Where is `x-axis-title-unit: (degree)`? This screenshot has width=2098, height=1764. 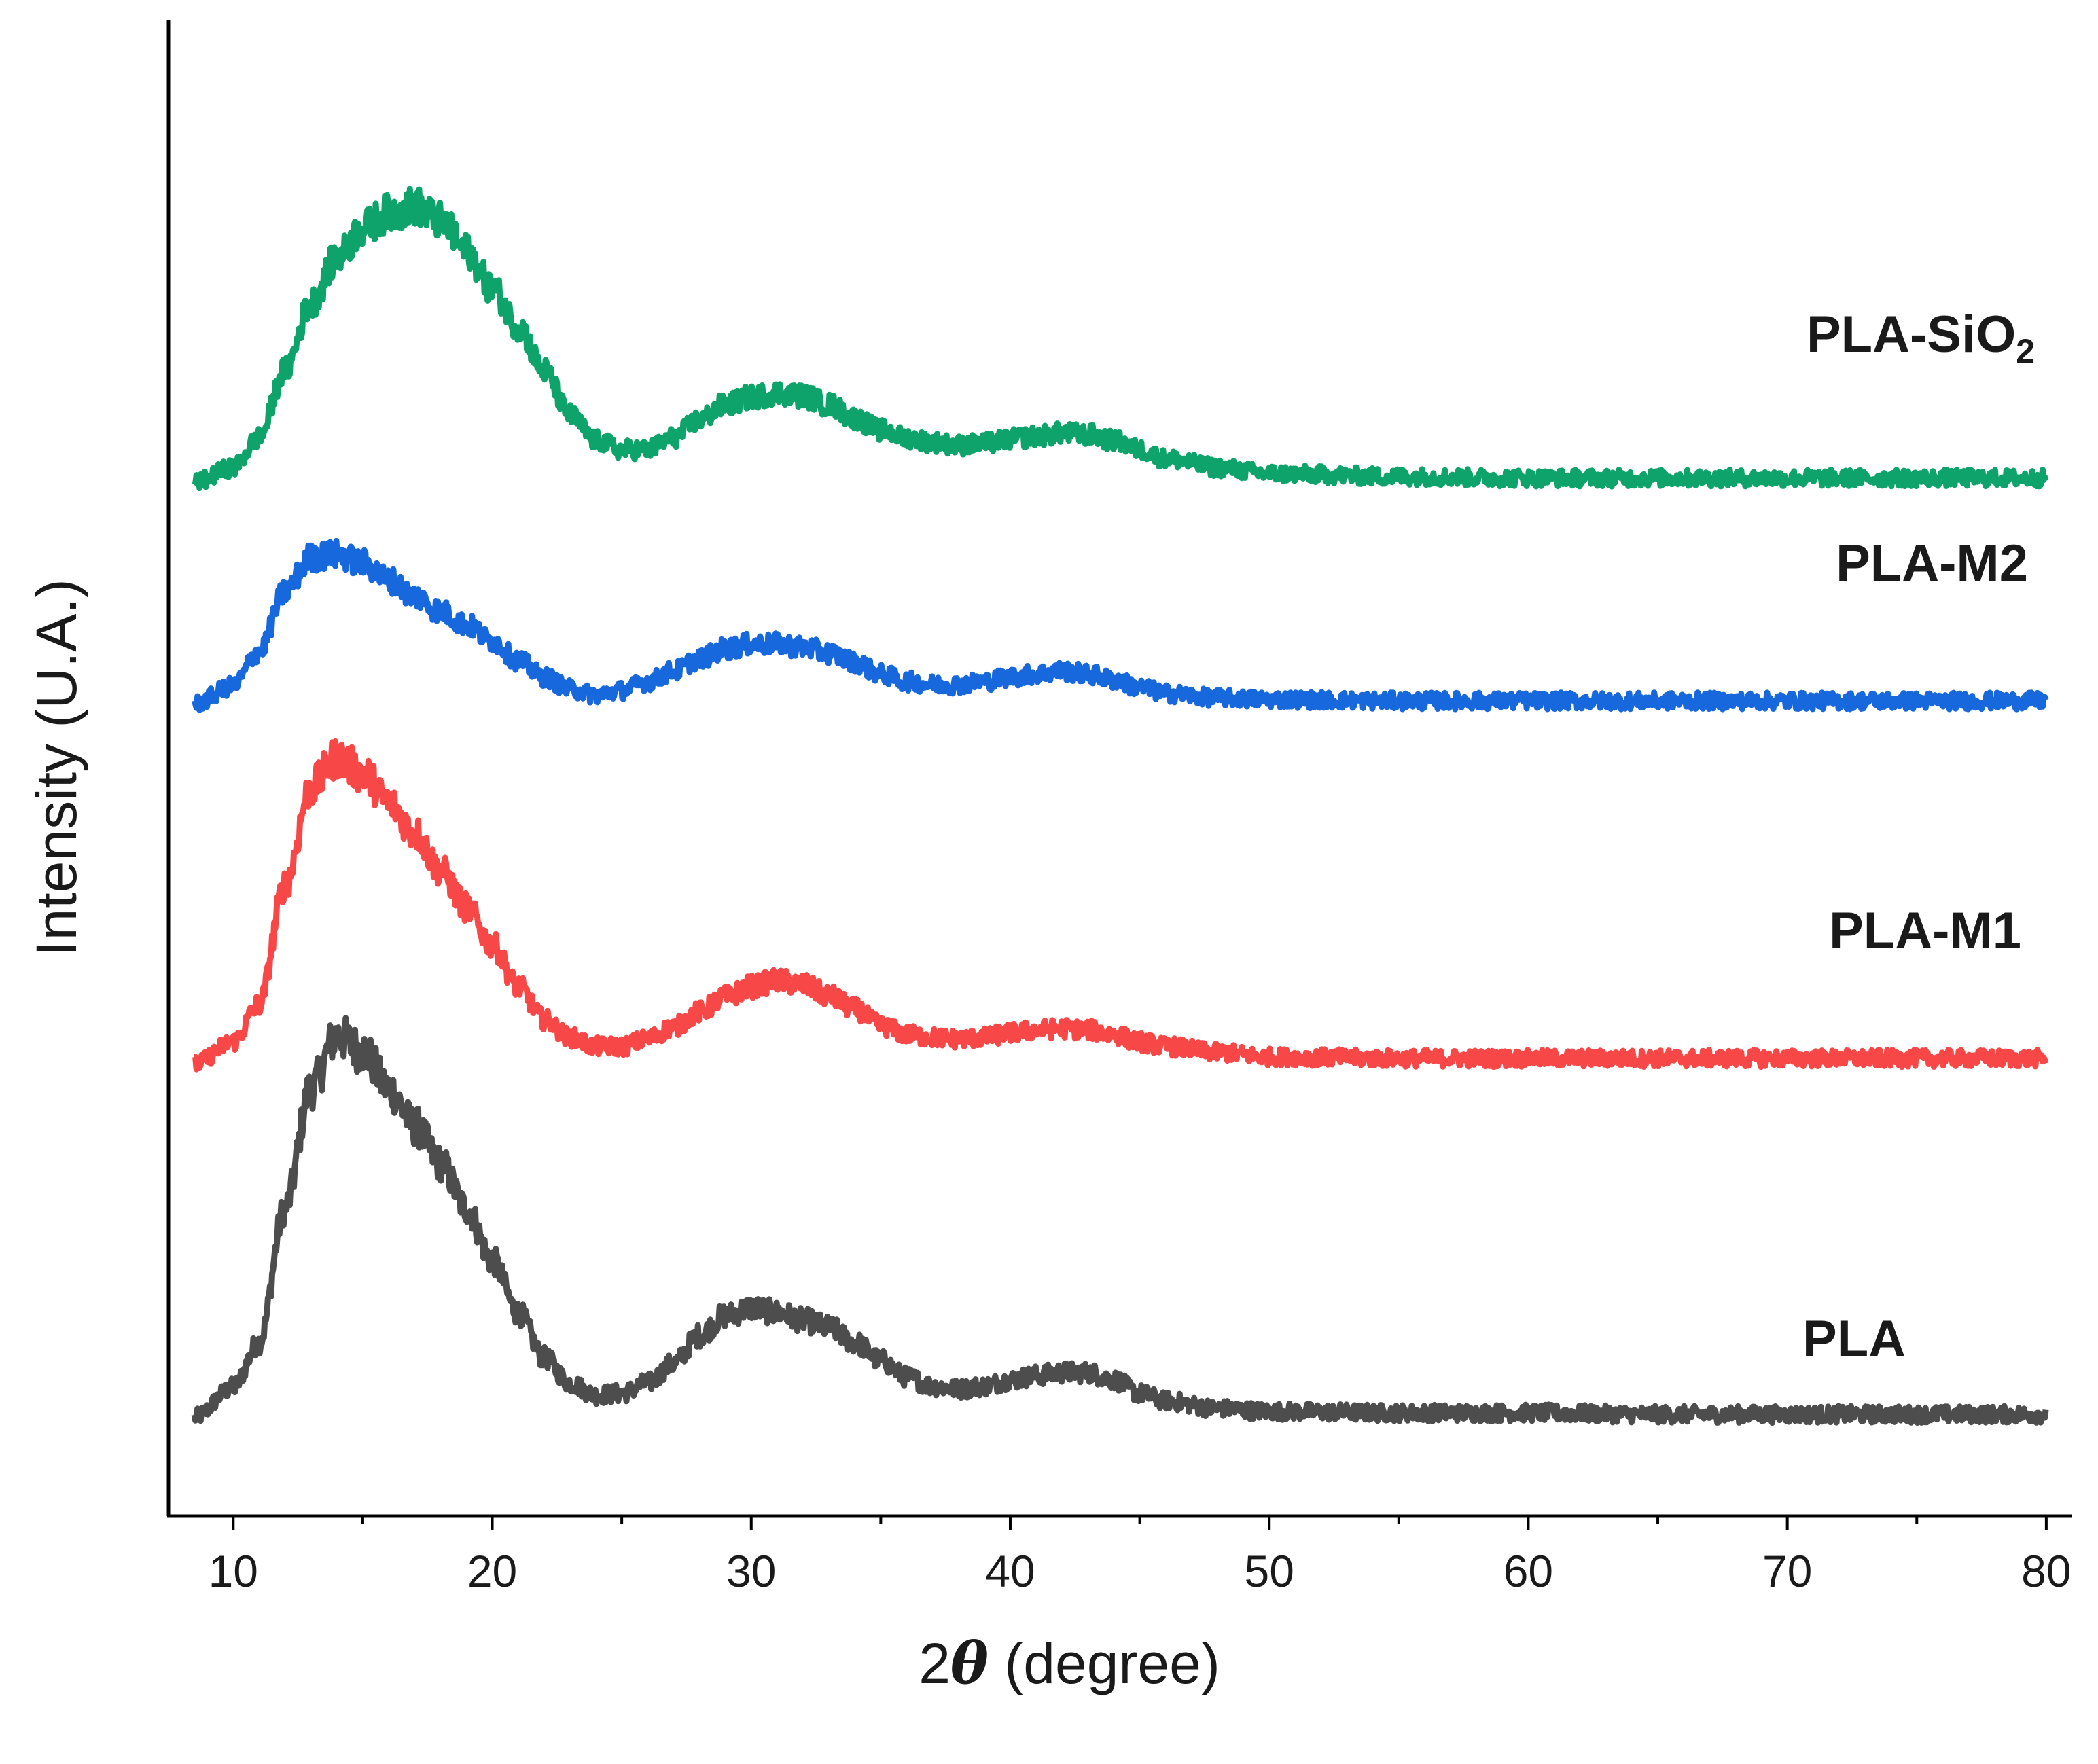 x-axis-title-unit: (degree) is located at coordinates (1104, 1663).